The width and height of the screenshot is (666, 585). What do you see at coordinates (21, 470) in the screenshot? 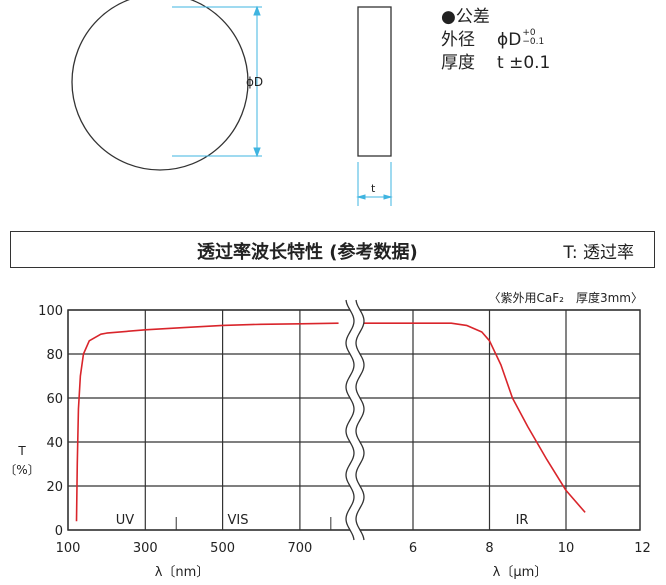
I see `y-axis-label-bottom: 〔%〕` at bounding box center [21, 470].